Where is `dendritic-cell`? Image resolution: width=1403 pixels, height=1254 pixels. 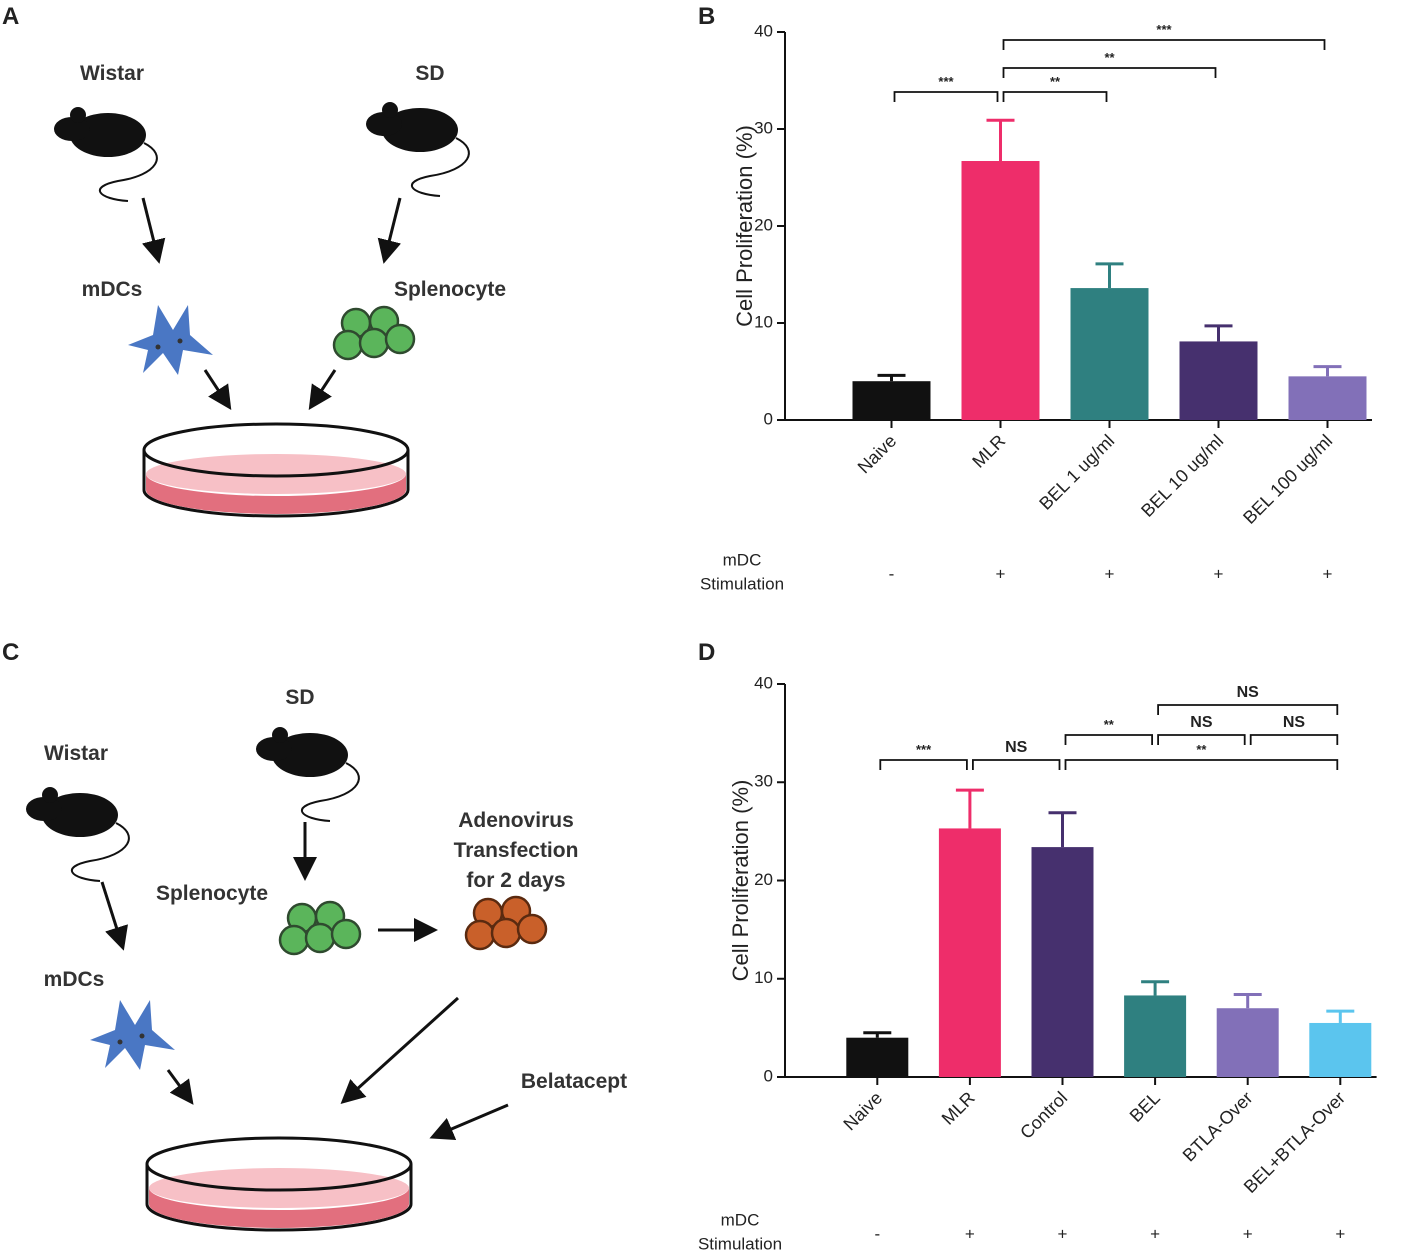
dendritic-cell is located at coordinates (132, 1035).